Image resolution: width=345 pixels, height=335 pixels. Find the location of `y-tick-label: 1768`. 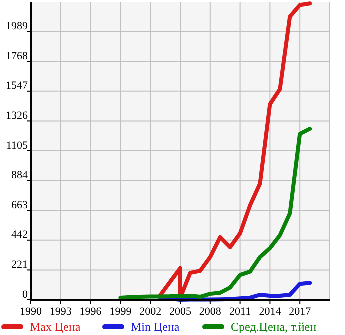

y-tick-label: 1768 is located at coordinates (17, 56).